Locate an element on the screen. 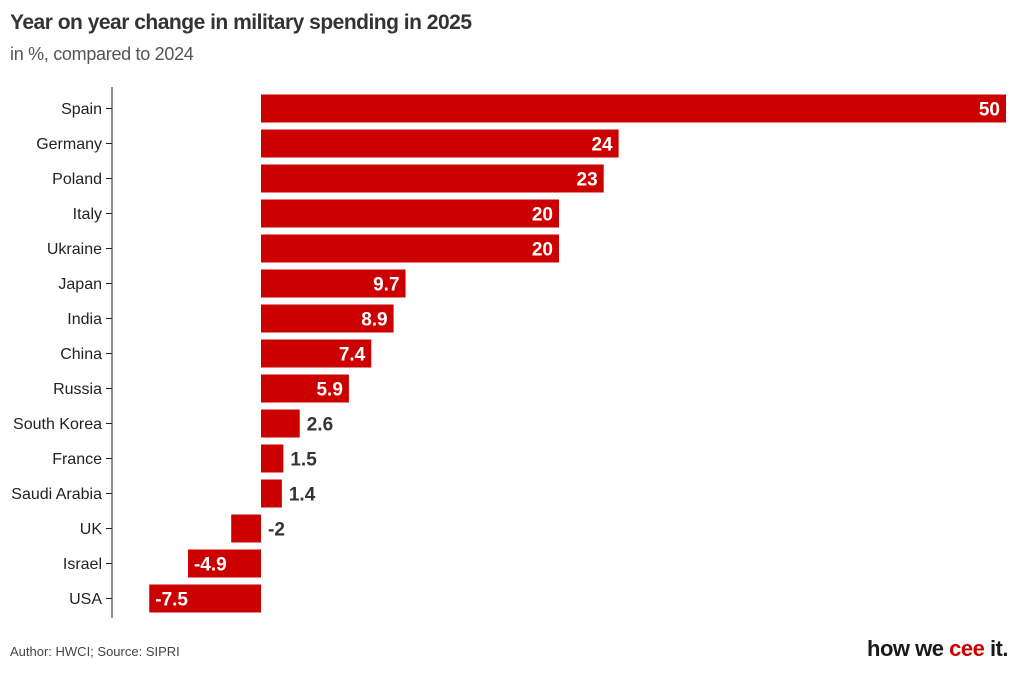 This screenshot has height=674, width=1020. bar-spain is located at coordinates (633, 108).